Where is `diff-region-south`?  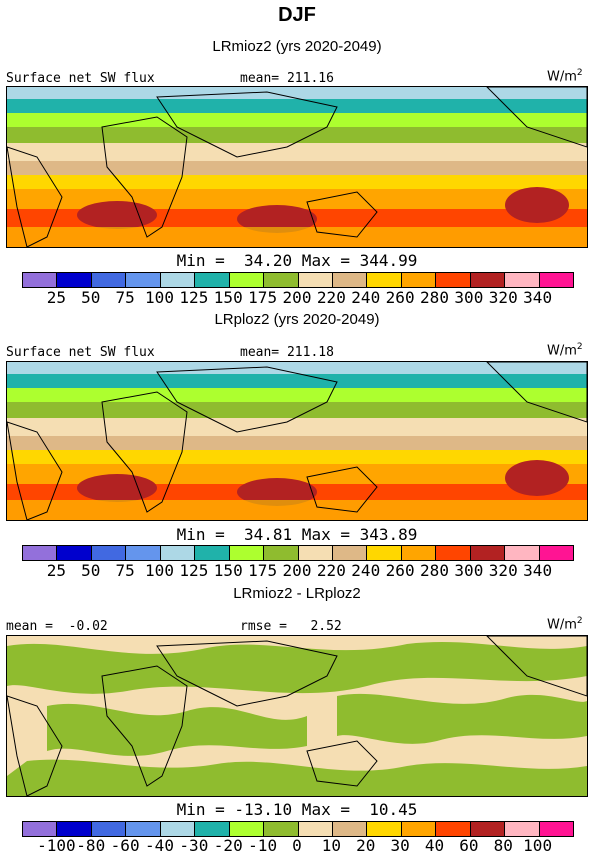 diff-region-south is located at coordinates (297, 777).